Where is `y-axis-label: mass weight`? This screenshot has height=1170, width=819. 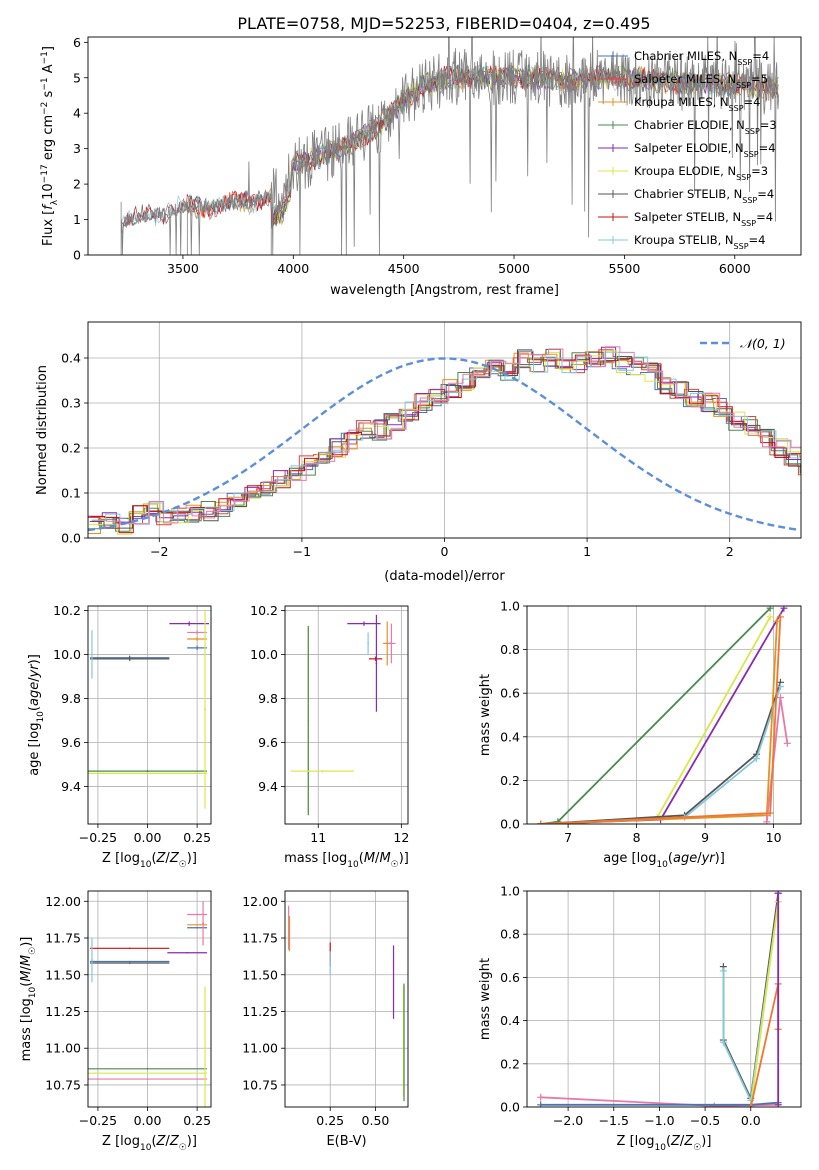 y-axis-label: mass weight is located at coordinates (485, 999).